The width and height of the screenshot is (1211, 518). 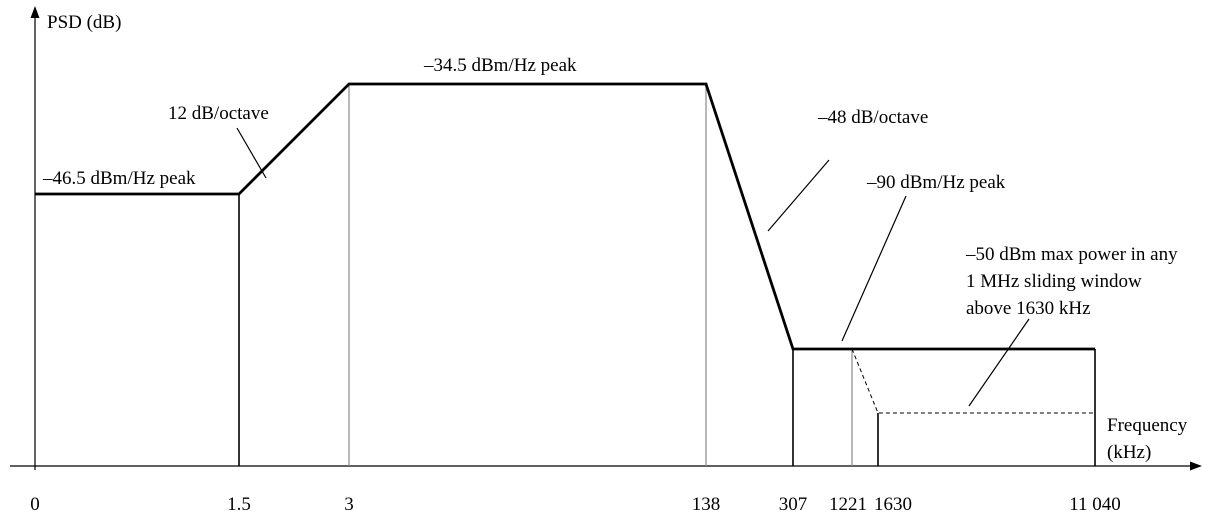 I want to click on tick-label: 3, so click(x=349, y=504).